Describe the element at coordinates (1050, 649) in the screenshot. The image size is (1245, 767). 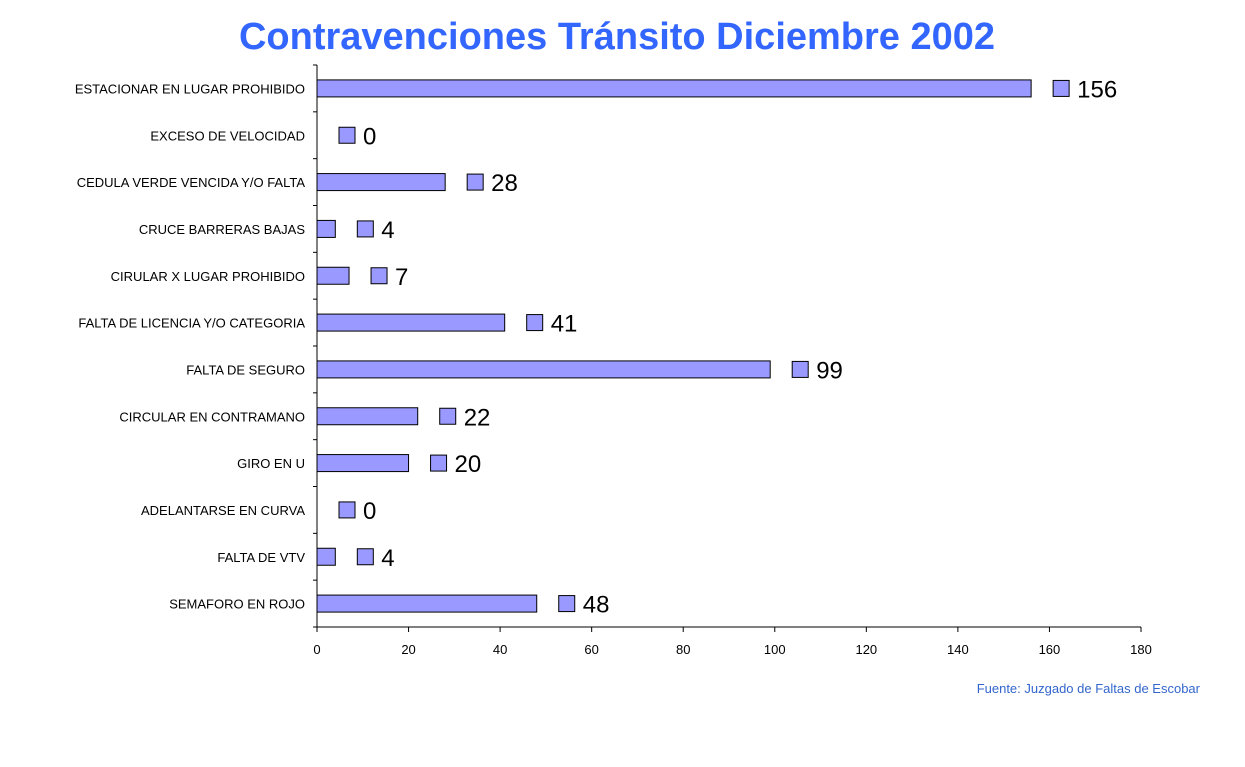
I see `x-tick-label: 160` at that location.